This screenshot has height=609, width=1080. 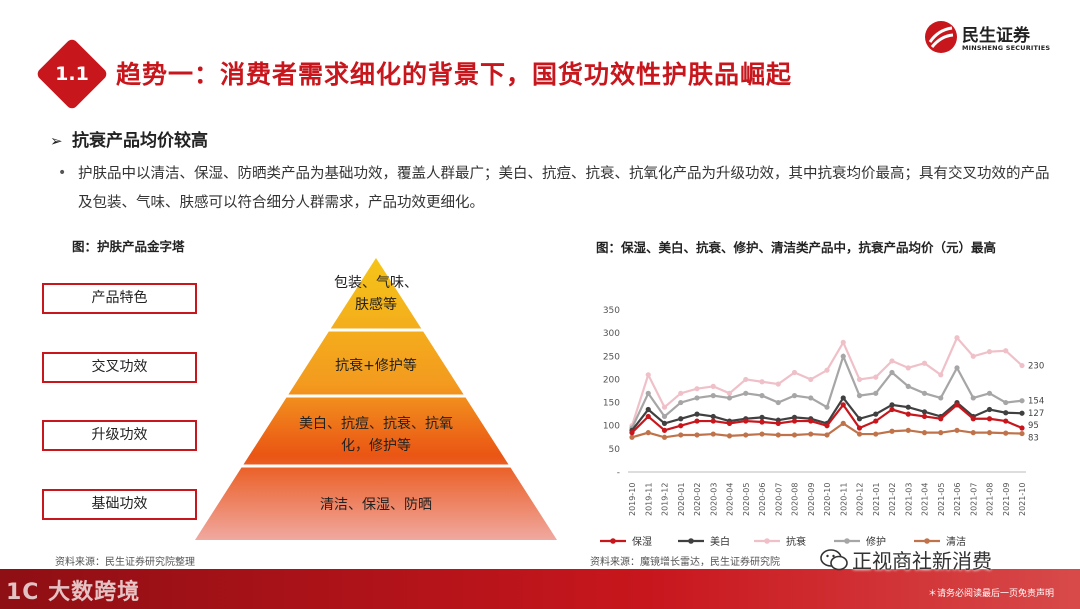 What do you see at coordinates (665, 499) in the screenshot?
I see `x-tick-label: 2019-12` at bounding box center [665, 499].